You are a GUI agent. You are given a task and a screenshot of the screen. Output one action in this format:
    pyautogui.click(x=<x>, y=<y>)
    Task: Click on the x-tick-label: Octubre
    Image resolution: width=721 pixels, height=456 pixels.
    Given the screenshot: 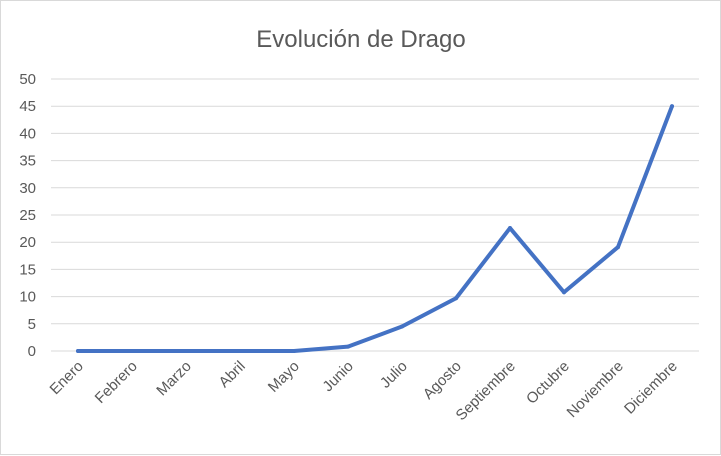 What is the action you would take?
    pyautogui.click(x=548, y=383)
    